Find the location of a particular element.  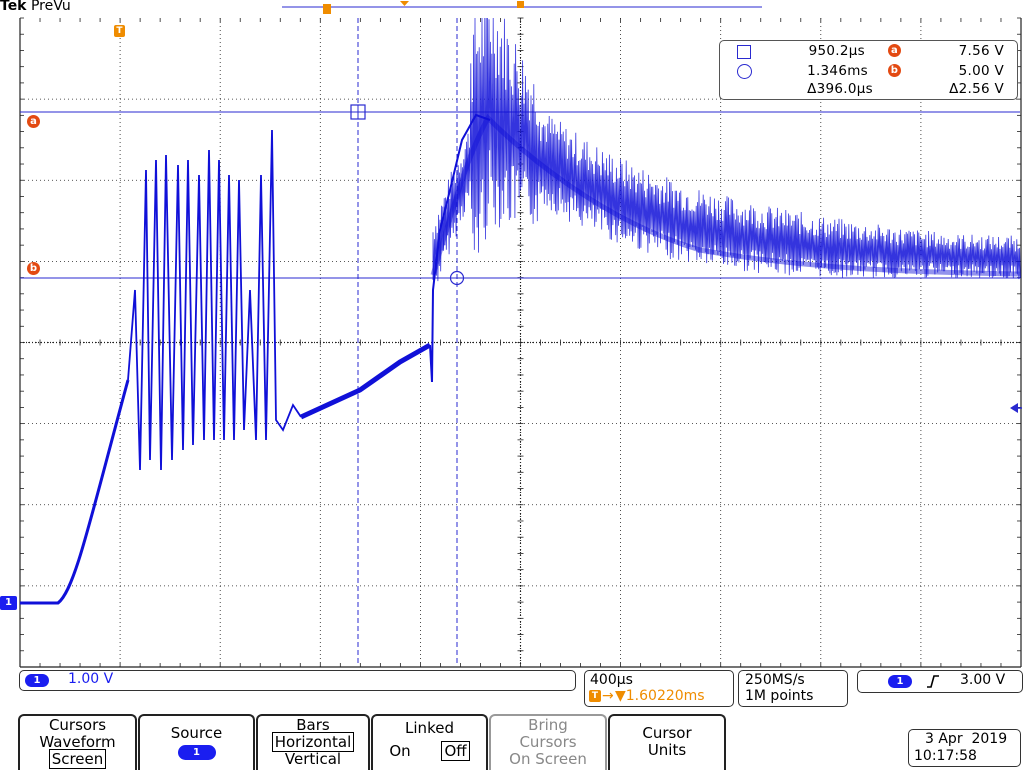

cursor-a-icon: a is located at coordinates (894, 50).